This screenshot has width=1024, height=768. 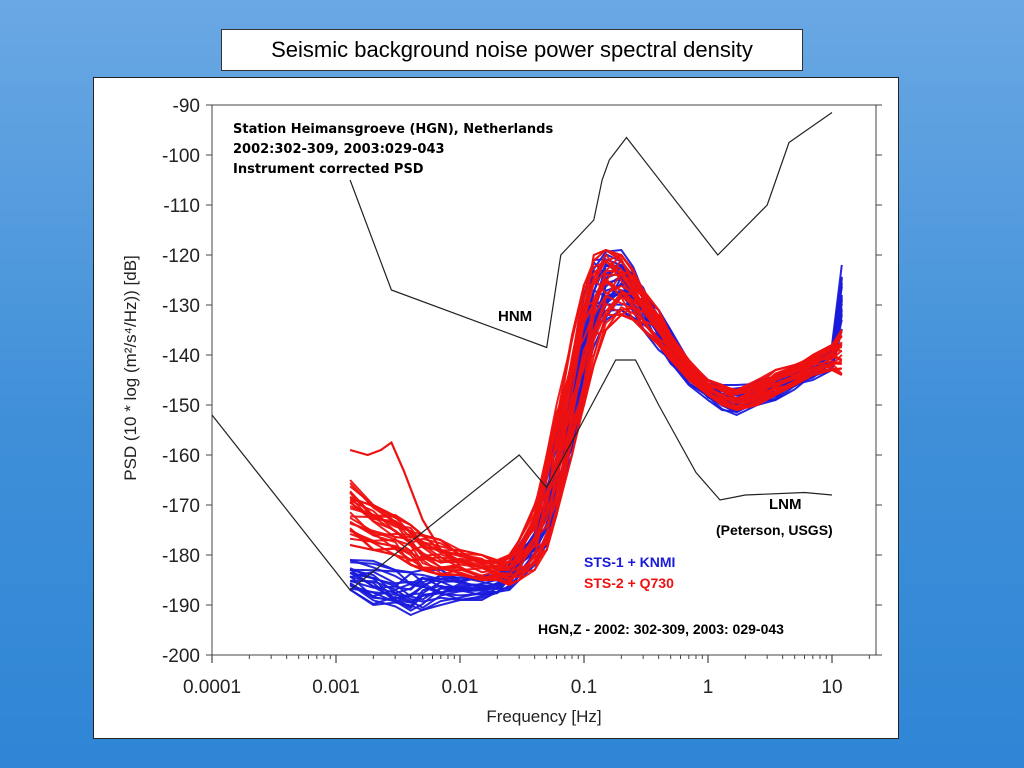 What do you see at coordinates (181, 456) in the screenshot?
I see `y-tick-label: -160` at bounding box center [181, 456].